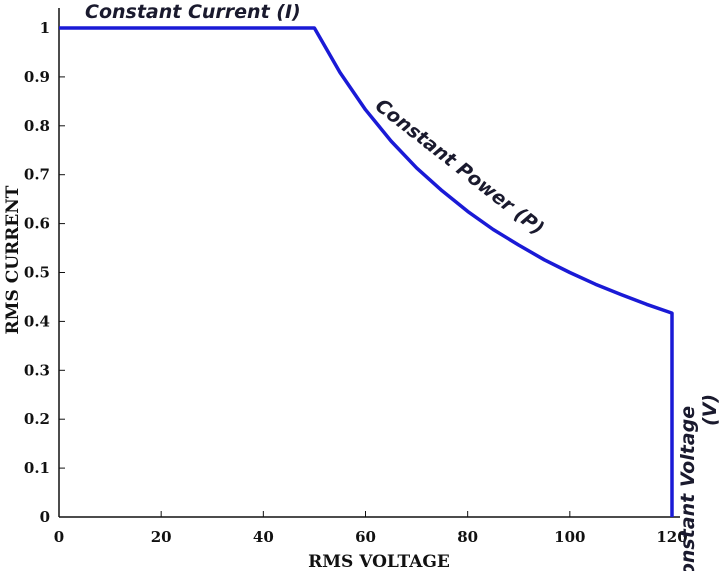  I want to click on x-axis-label: RMS VOLTAGE, so click(379, 561).